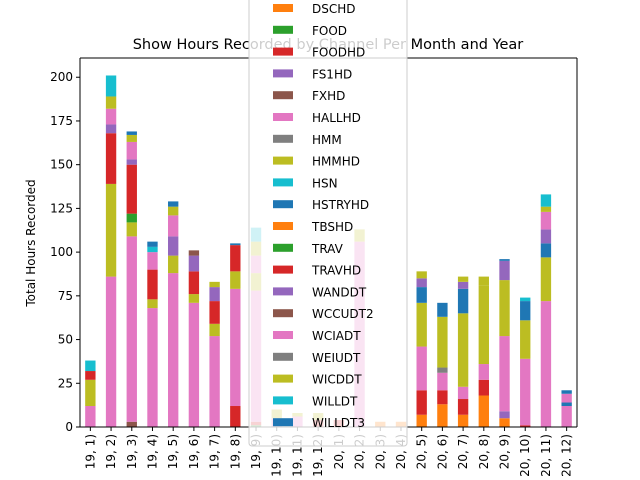 Image resolution: width=640 pixels, height=480 pixels. I want to click on y-axis-label: Total Hours Recorded, so click(31, 243).